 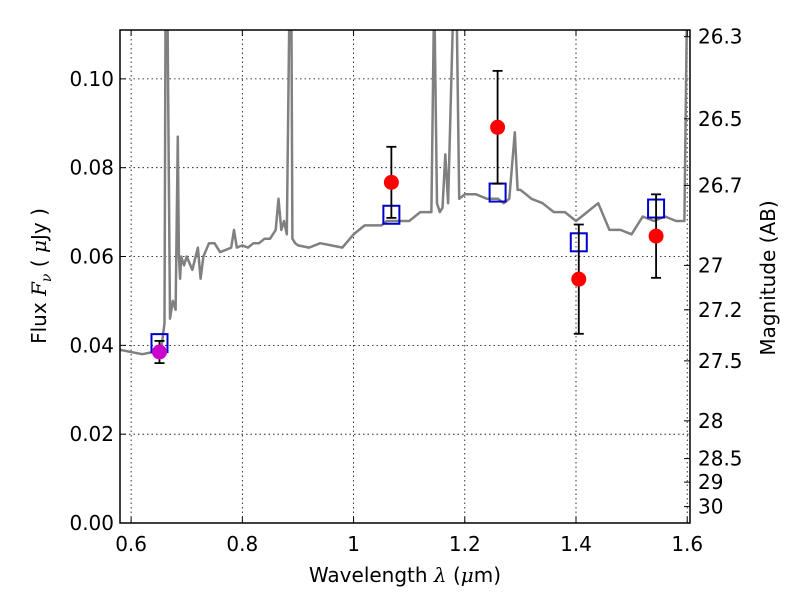 I want to click on magnitude-tick-label: 26.5, so click(x=720, y=119).